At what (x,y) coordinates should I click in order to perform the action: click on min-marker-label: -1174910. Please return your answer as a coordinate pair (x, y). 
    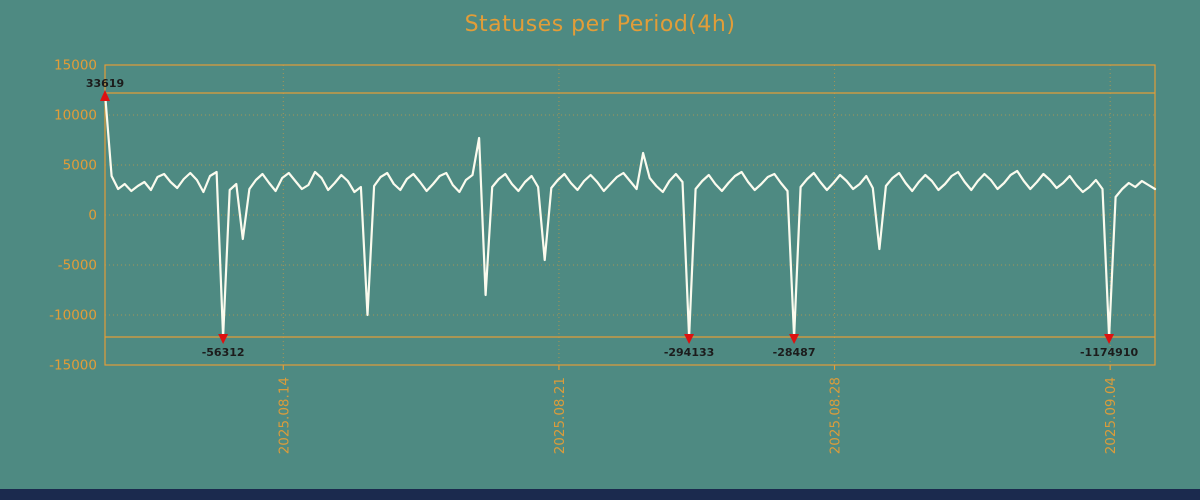
    Looking at the image, I should click on (1109, 352).